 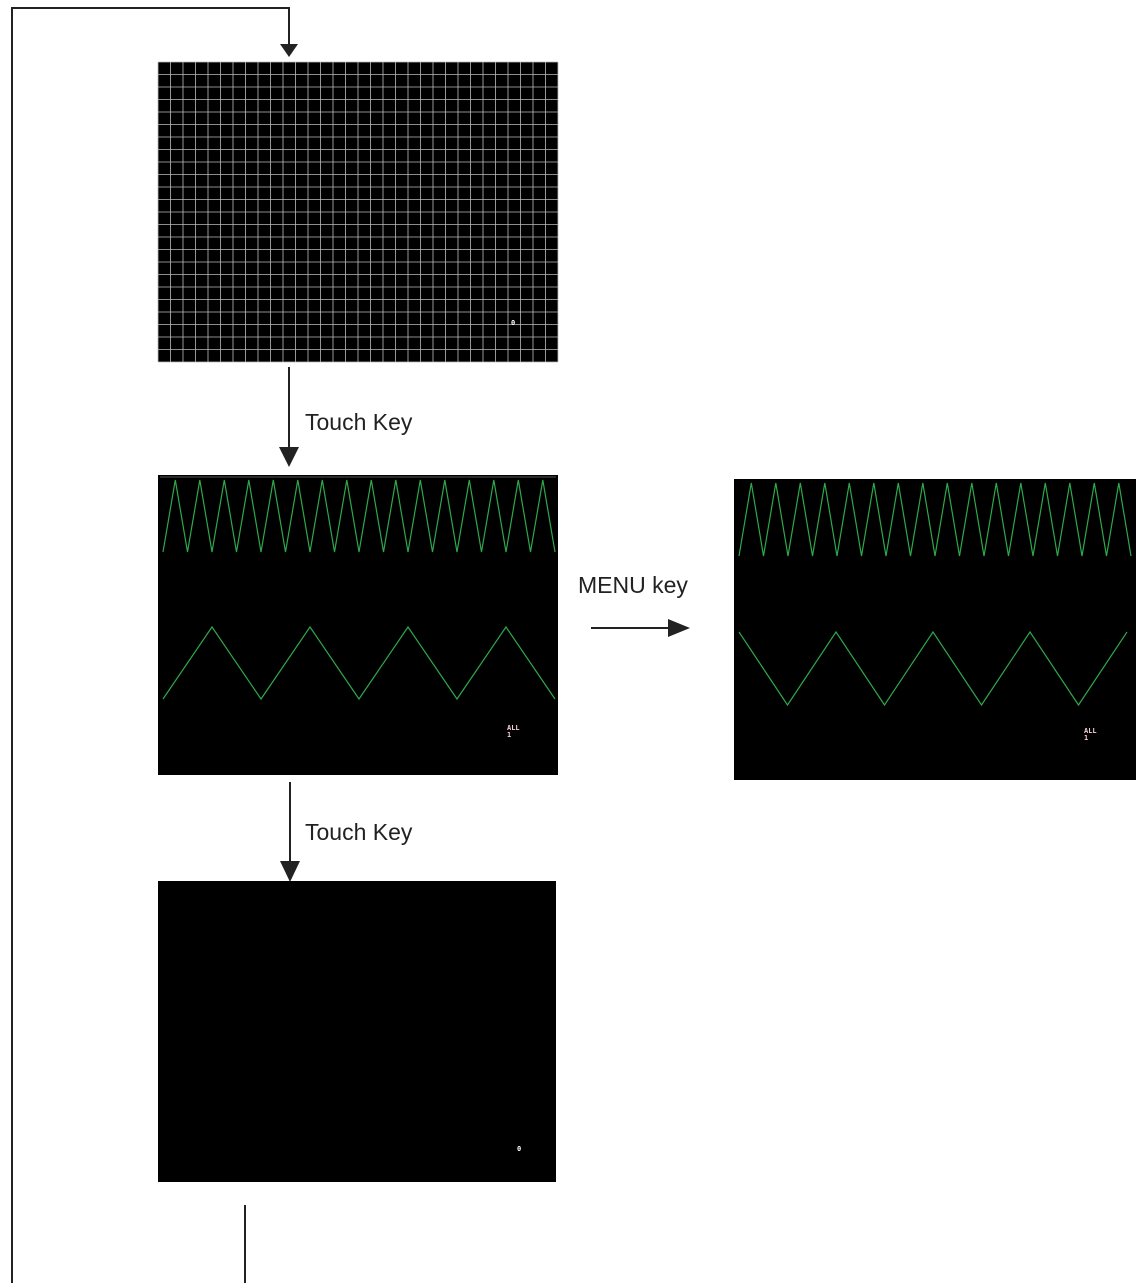 I want to click on grid-pattern, so click(x=358, y=212).